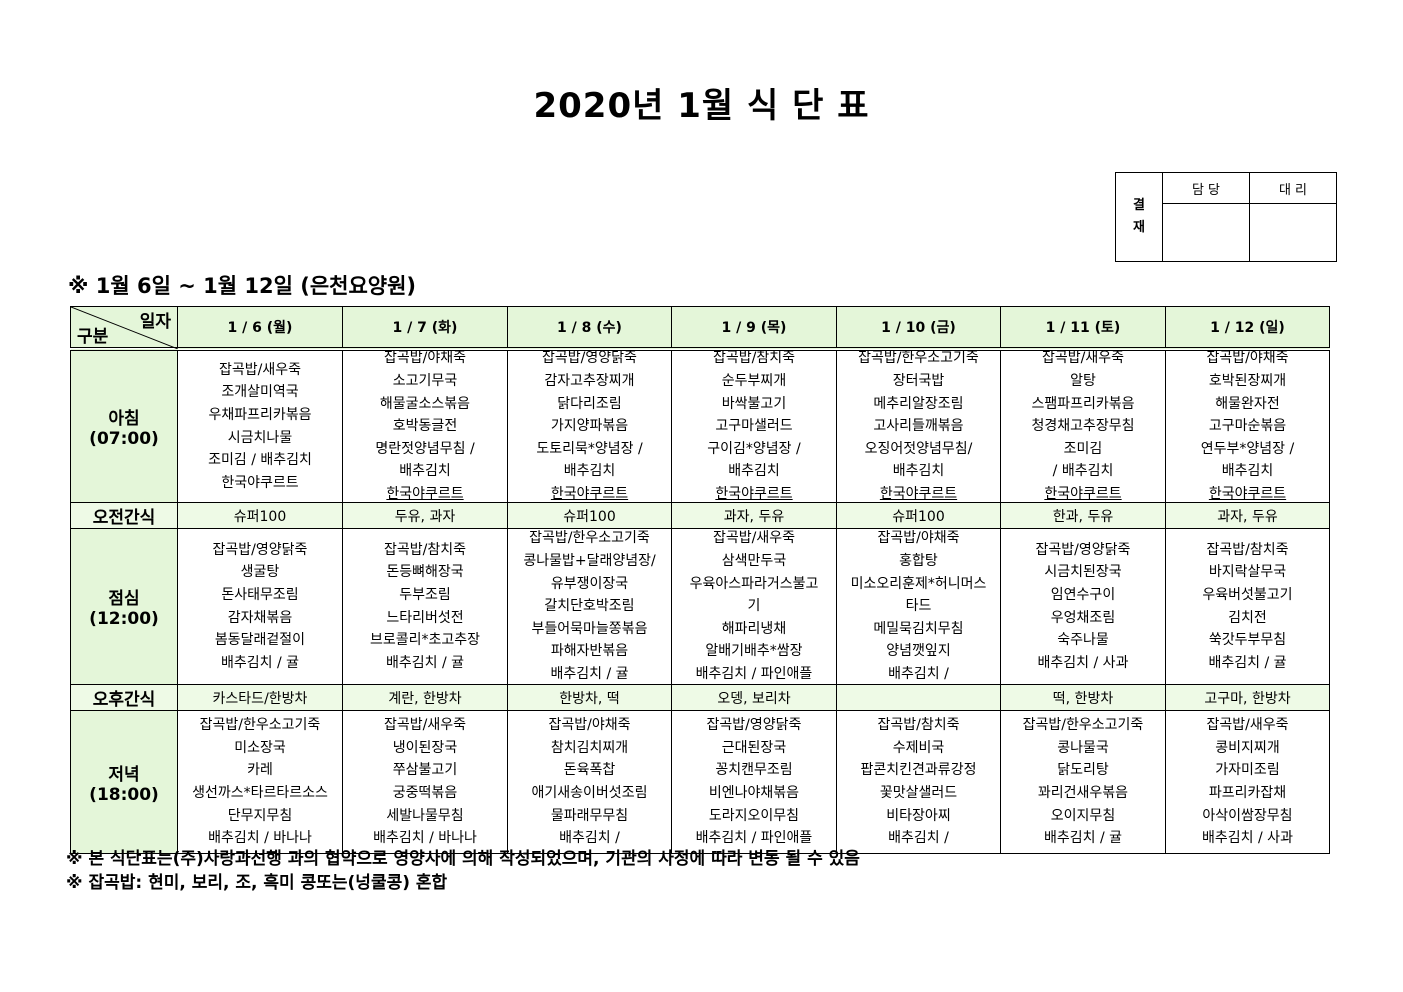 The height and width of the screenshot is (992, 1403). What do you see at coordinates (754, 673) in the screenshot?
I see `menu-item: 배추김치 / 파인애플` at bounding box center [754, 673].